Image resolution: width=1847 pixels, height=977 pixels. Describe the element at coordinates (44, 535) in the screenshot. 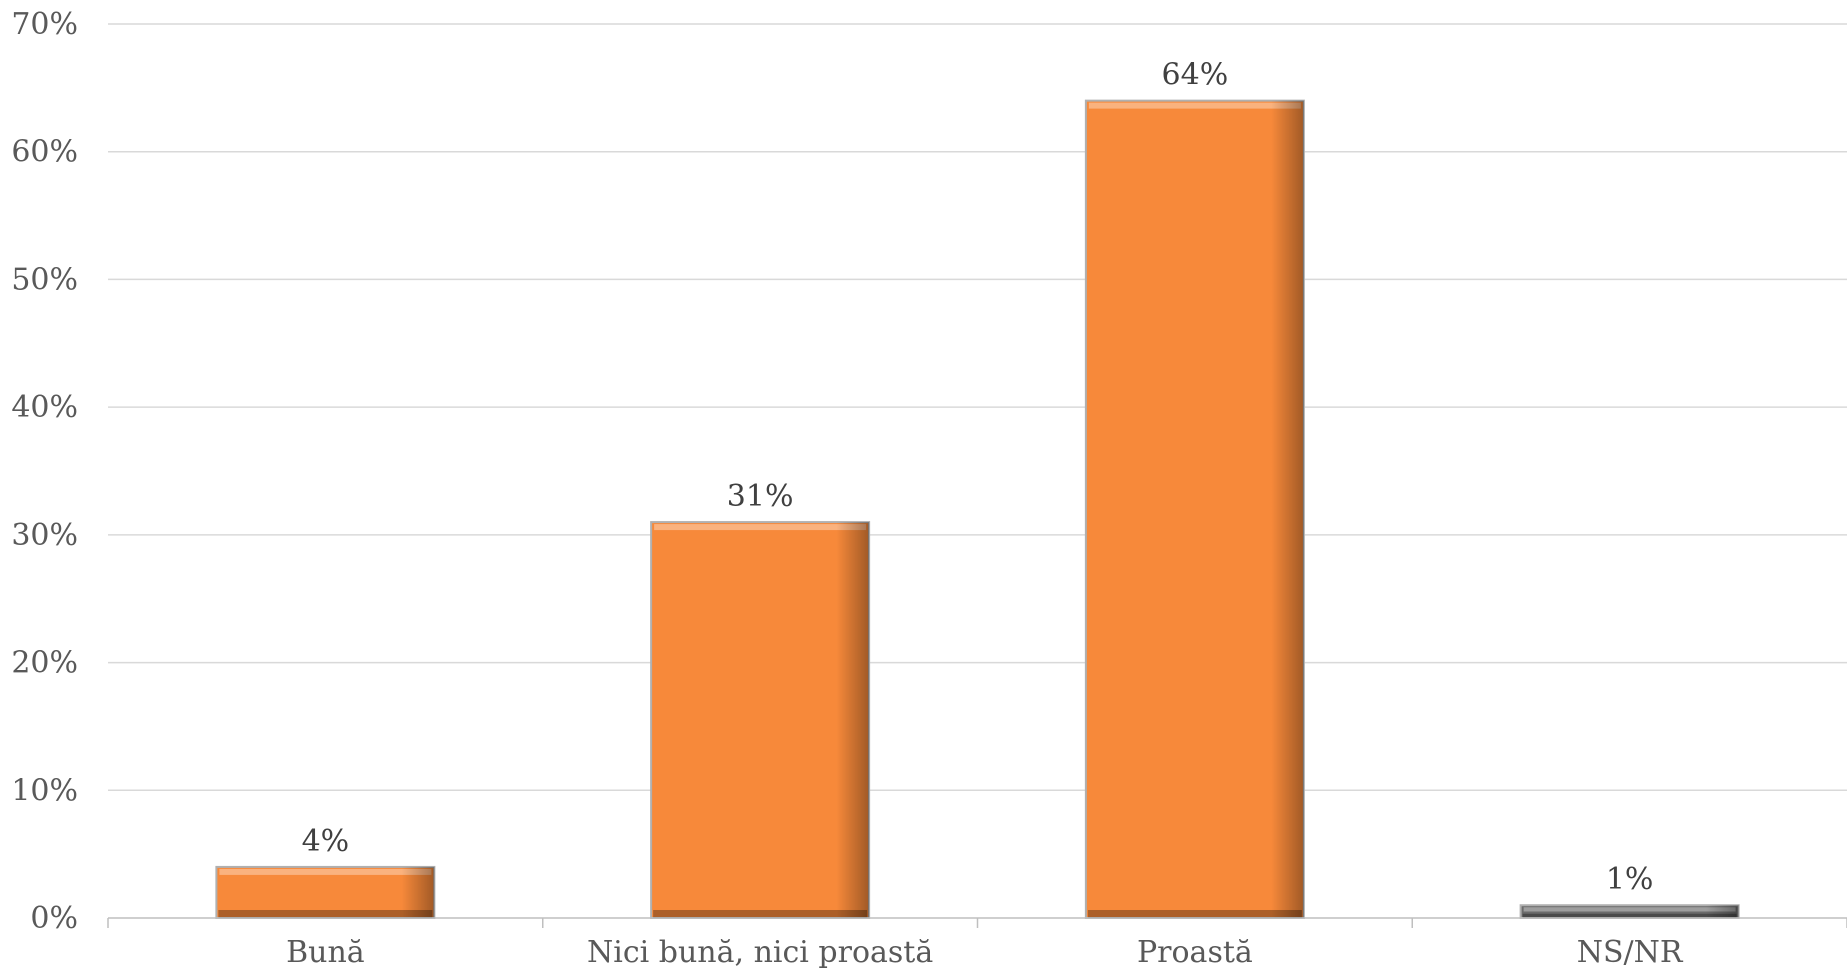

I see `y-tick-label: 30%` at that location.